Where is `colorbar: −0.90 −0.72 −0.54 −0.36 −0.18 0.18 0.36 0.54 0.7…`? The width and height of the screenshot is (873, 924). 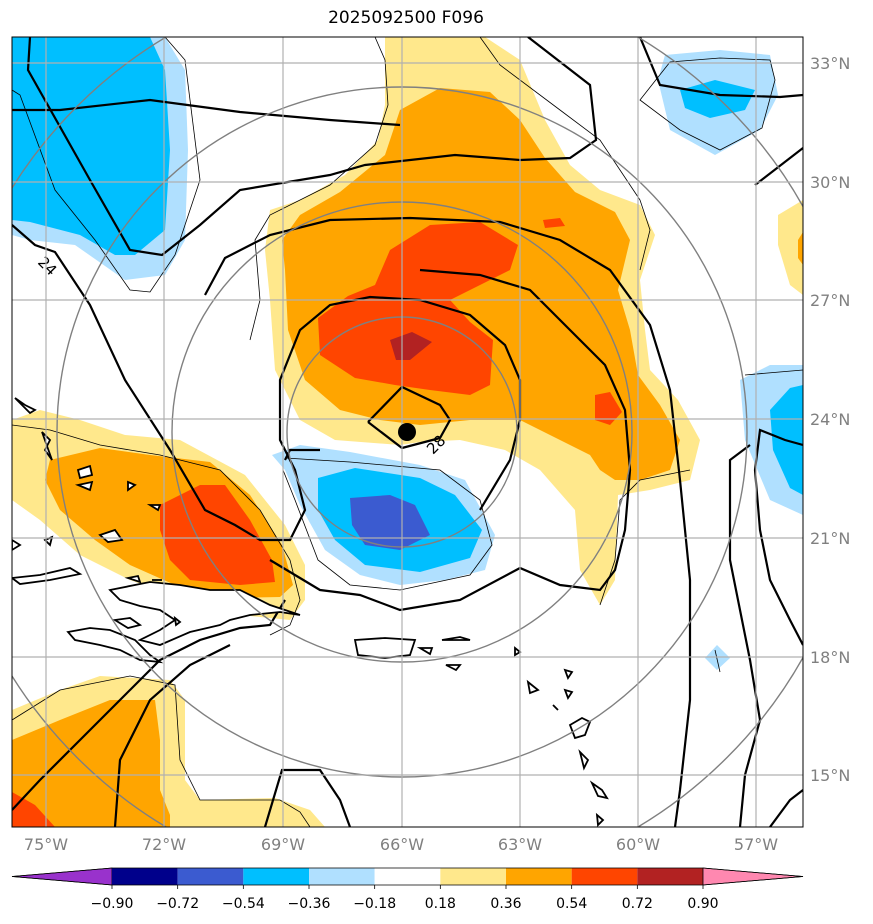
colorbar: −0.90 −0.72 −0.54 −0.36 −0.18 0.18 0.36 0.54 0.7… is located at coordinates (407, 889).